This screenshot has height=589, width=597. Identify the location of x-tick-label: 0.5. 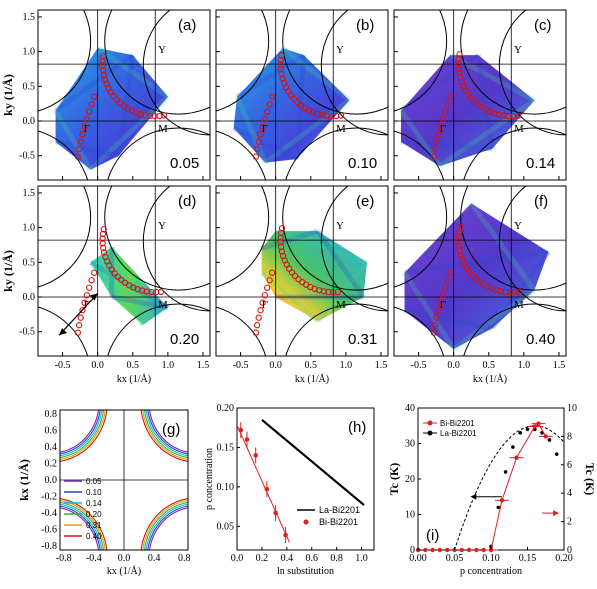
(489, 365).